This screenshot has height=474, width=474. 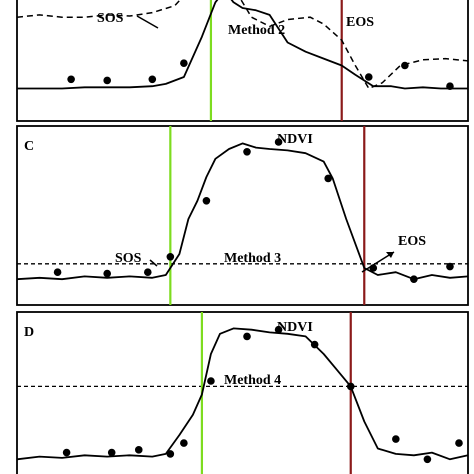 What do you see at coordinates (360, 22) in the screenshot?
I see `panel-b-eos-label: EOS` at bounding box center [360, 22].